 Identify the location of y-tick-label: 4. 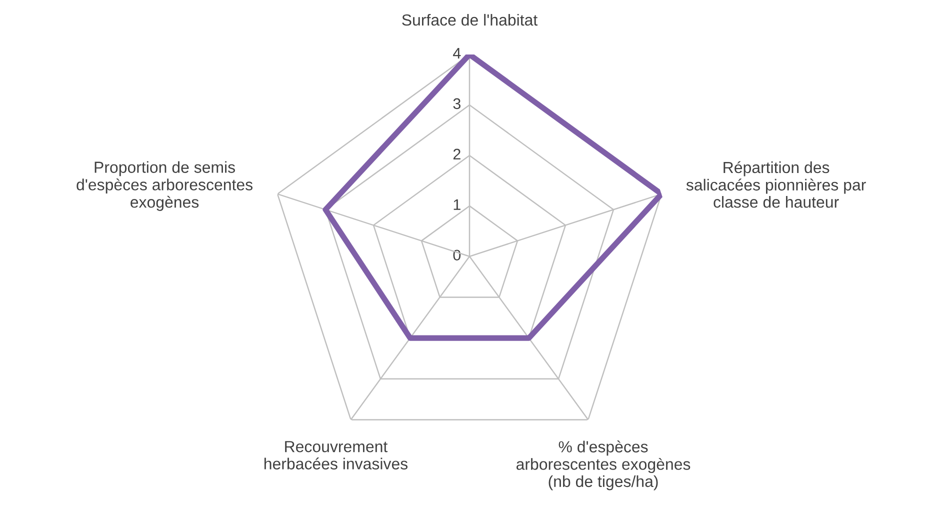
(457, 53).